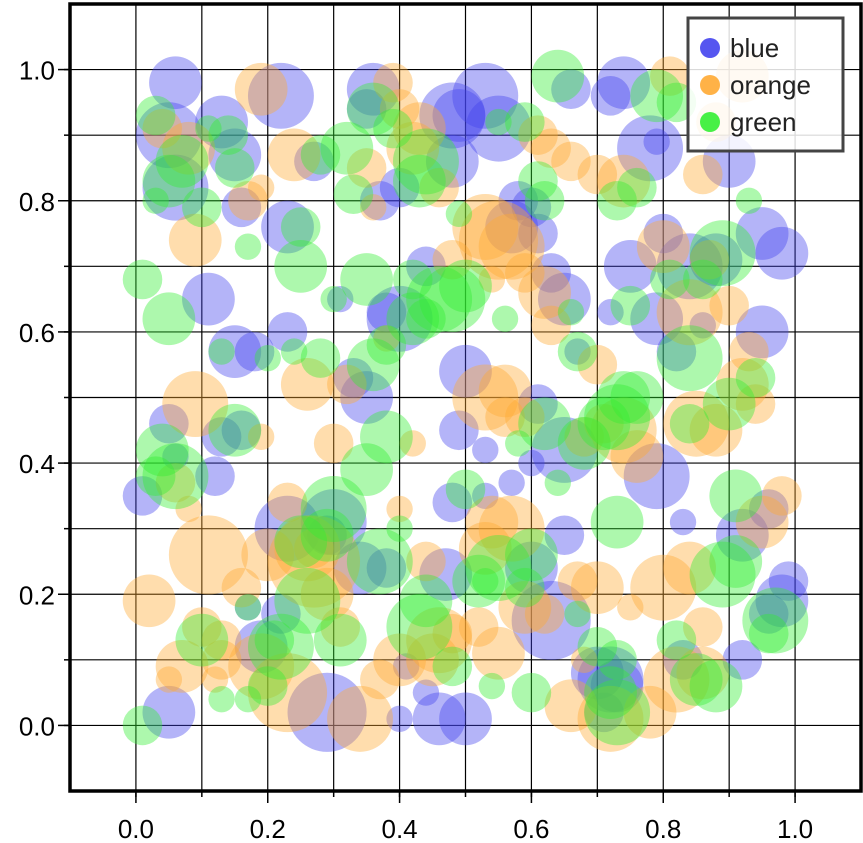 This screenshot has width=863, height=843. Describe the element at coordinates (765, 84) in the screenshot. I see `legend: blue orange green` at that location.